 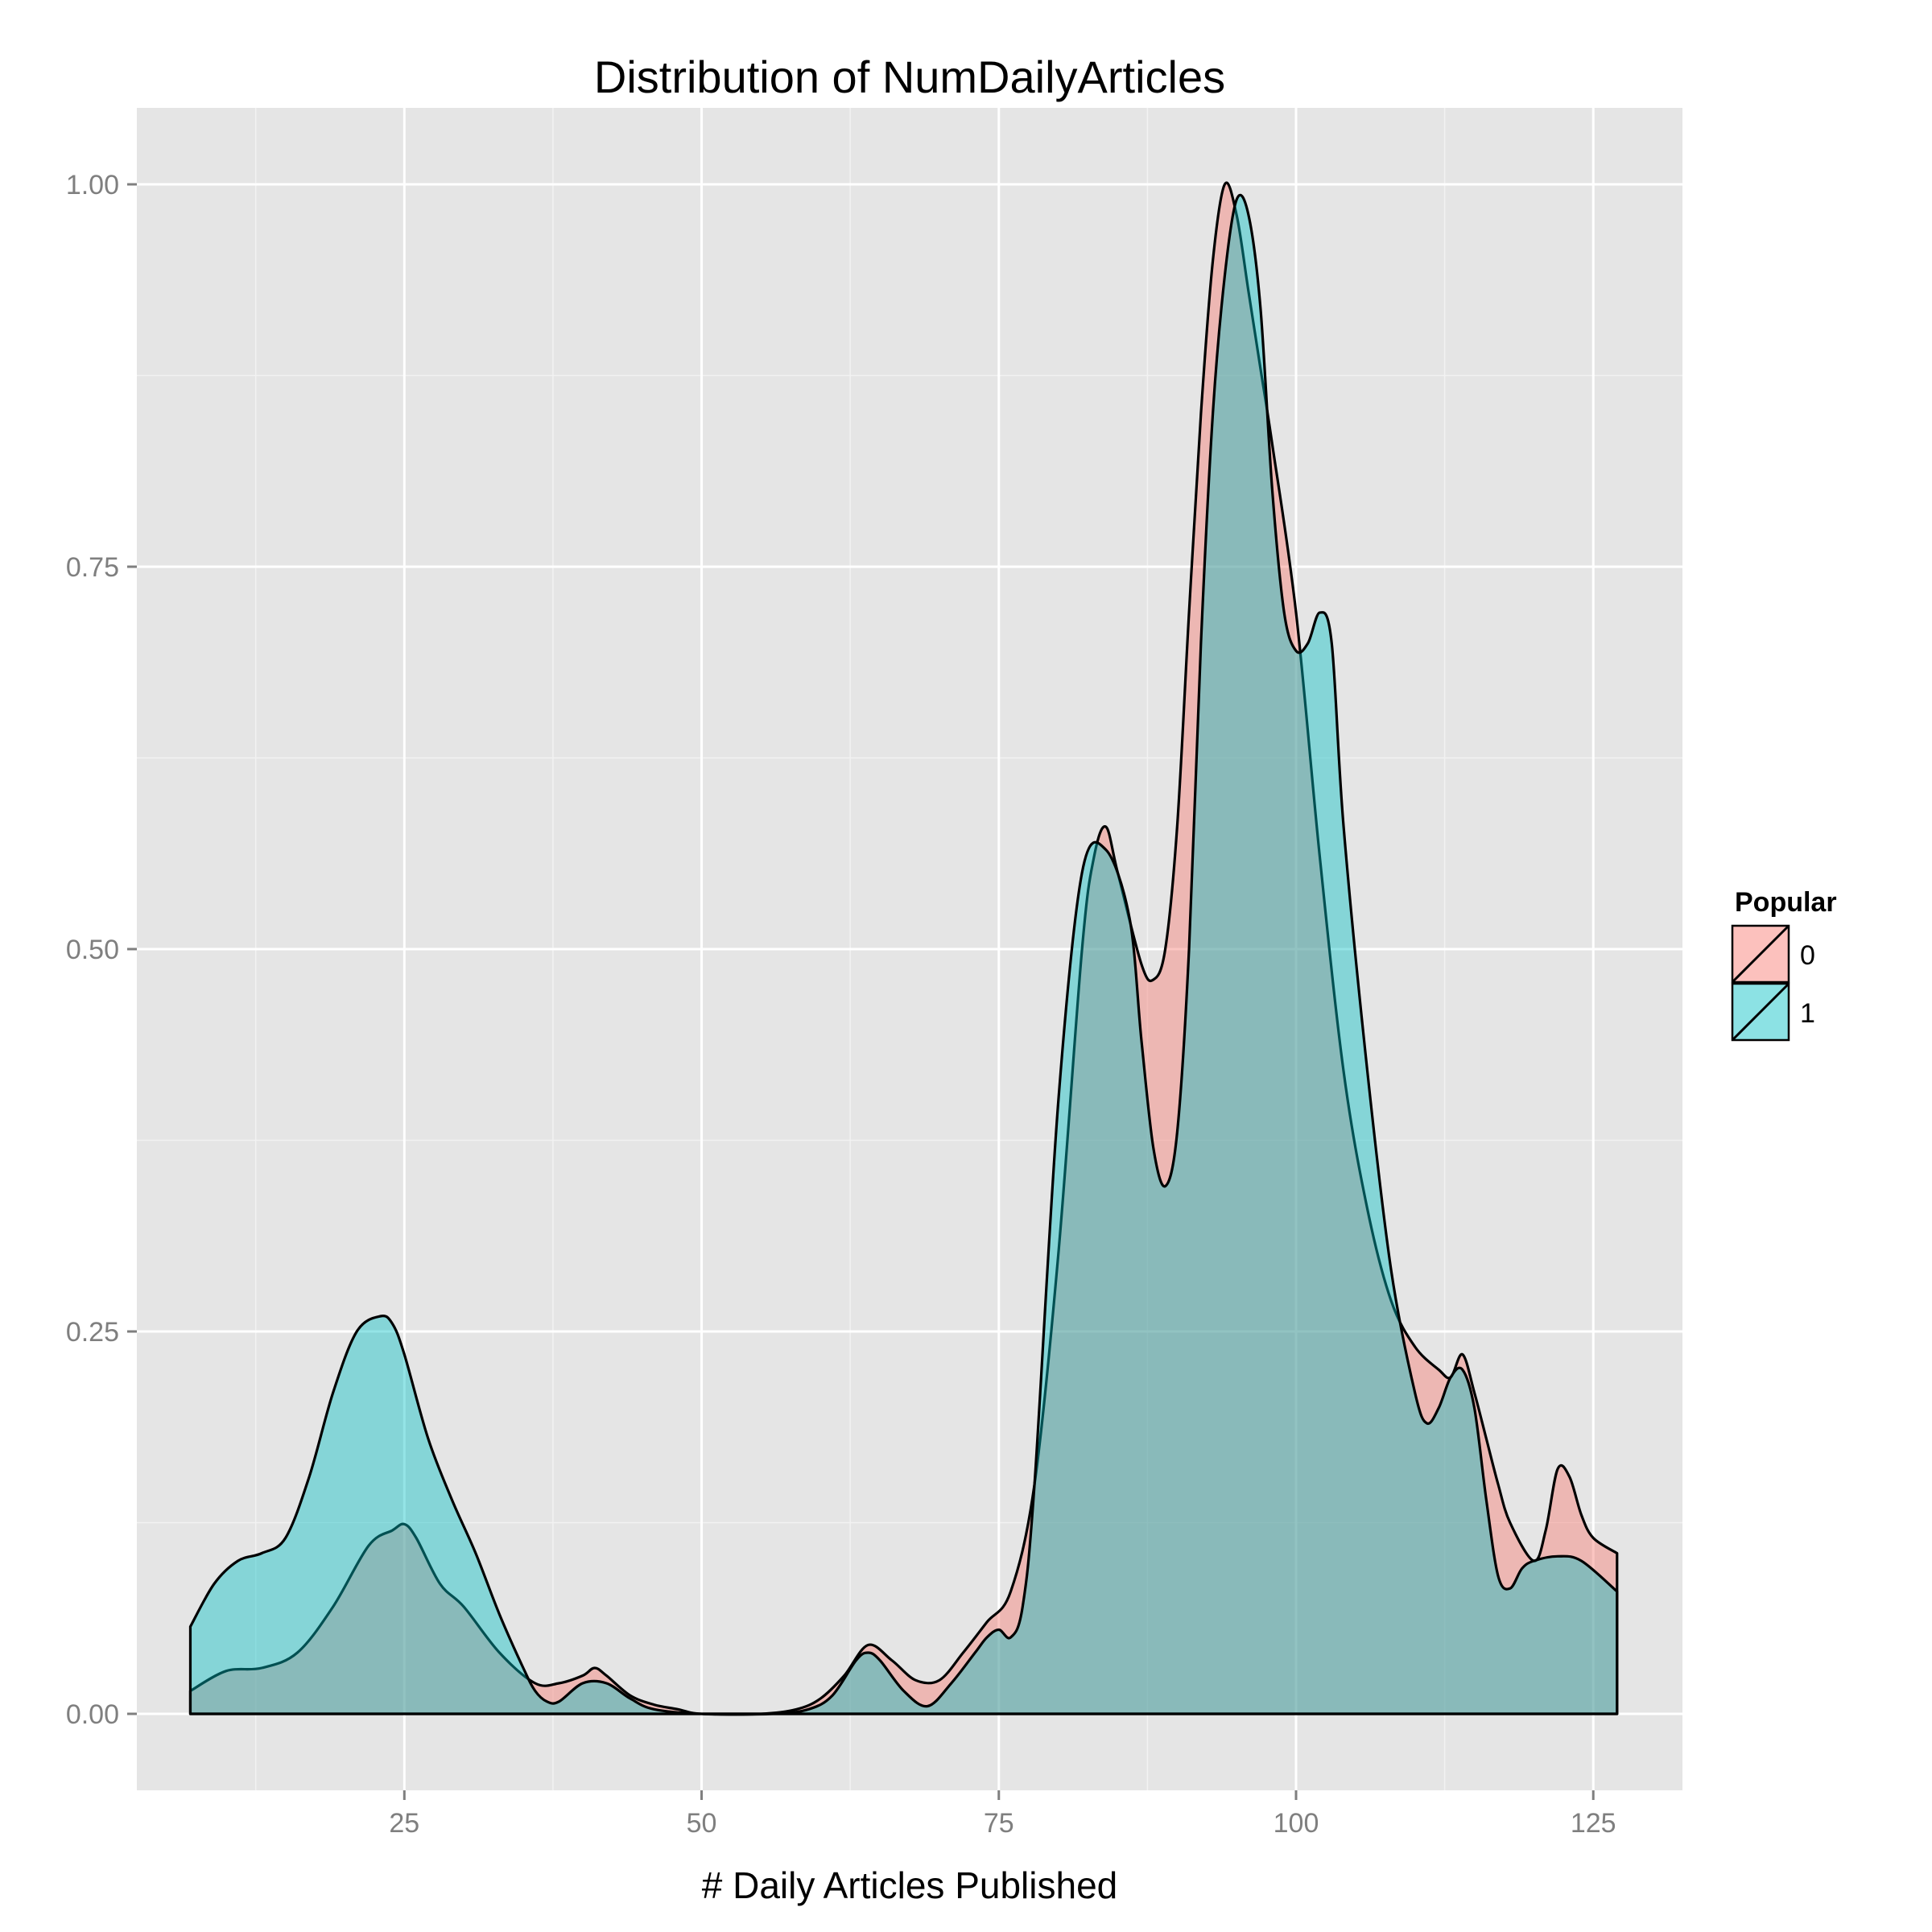 I want to click on legend-item-0: 0, so click(x=1773, y=954).